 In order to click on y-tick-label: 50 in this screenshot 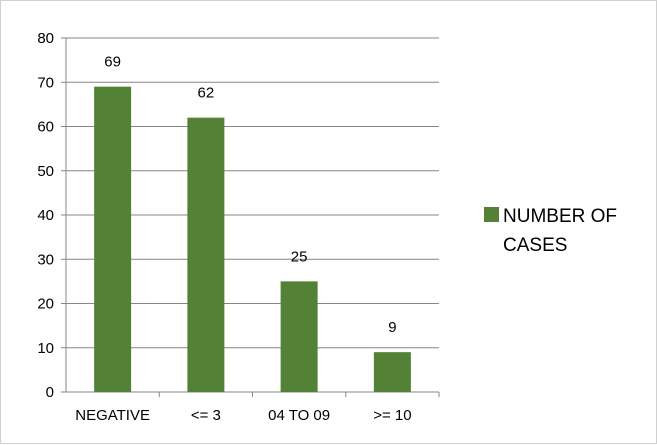, I will do `click(45, 171)`.